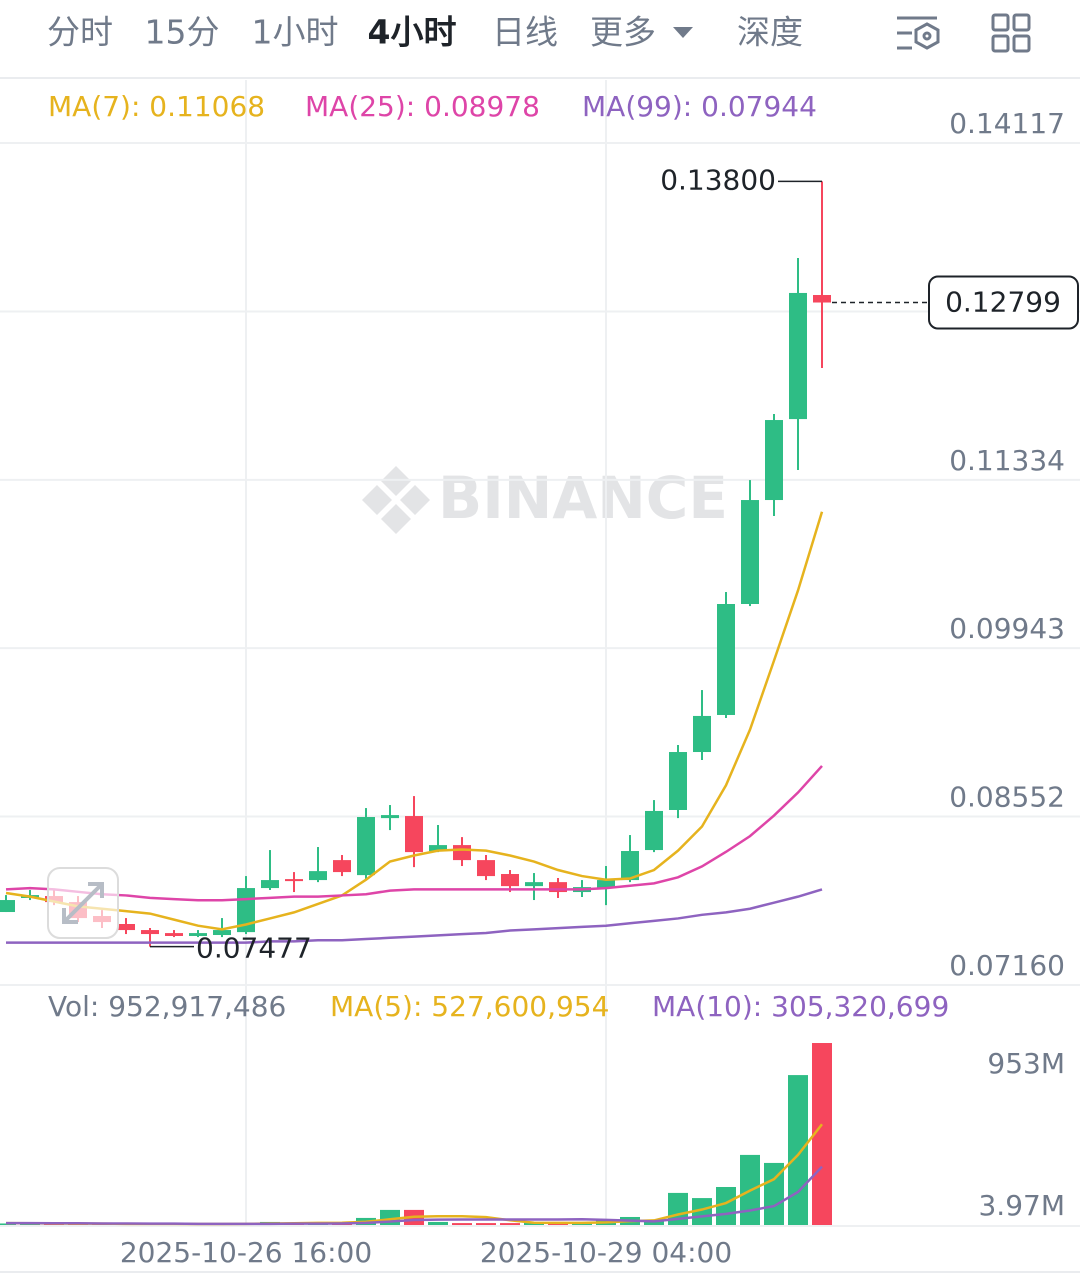 The width and height of the screenshot is (1080, 1285). I want to click on tab: 更多, so click(623, 32).